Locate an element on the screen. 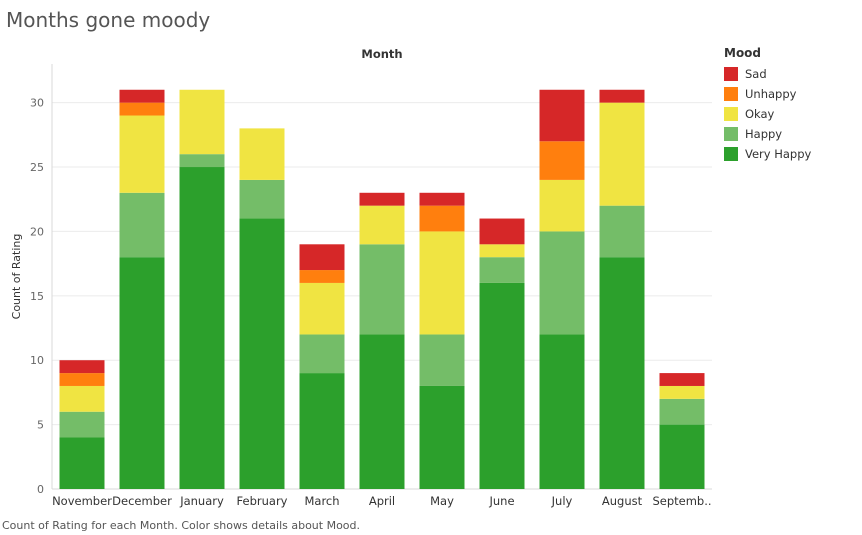  legend-items: Sad Unhappy Okay Happy Very Happy is located at coordinates (767, 114).